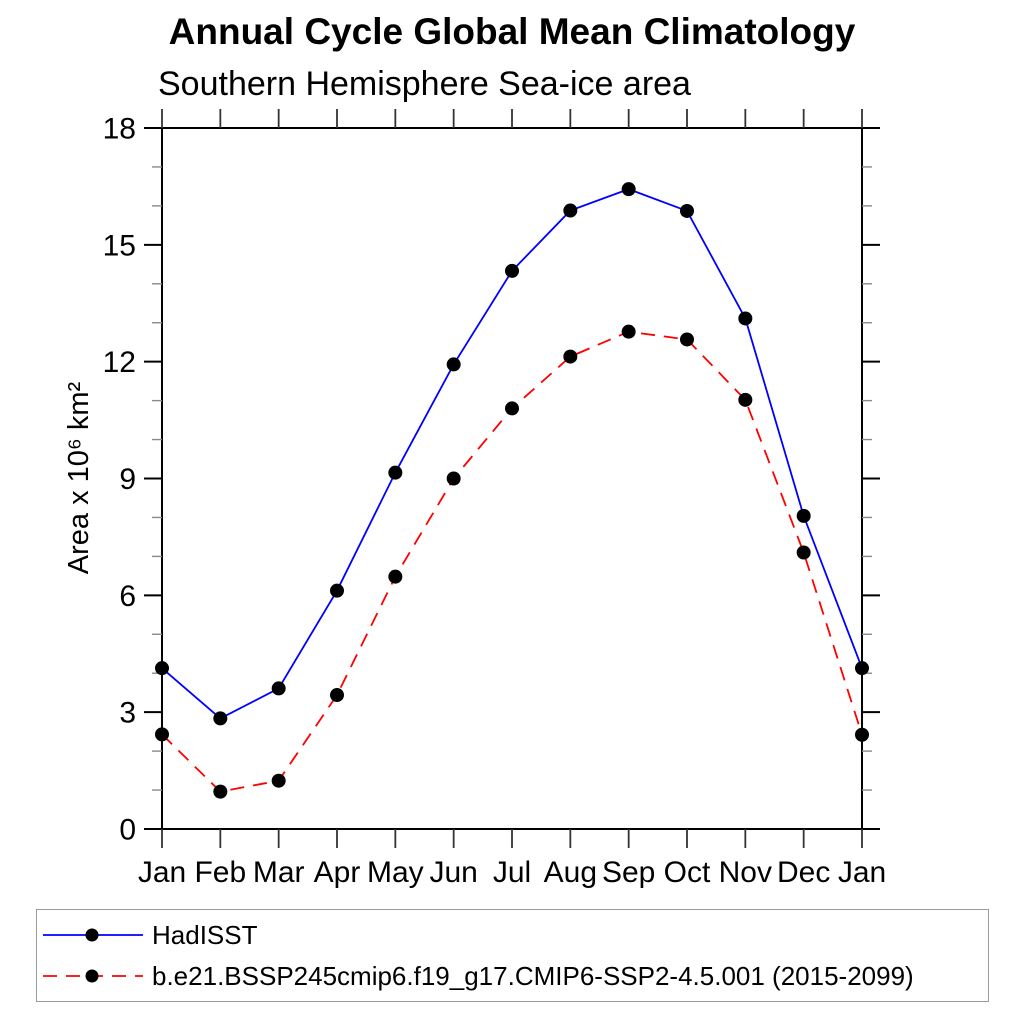 This screenshot has height=1024, width=1024. What do you see at coordinates (127, 596) in the screenshot?
I see `y-tick-label: 6` at bounding box center [127, 596].